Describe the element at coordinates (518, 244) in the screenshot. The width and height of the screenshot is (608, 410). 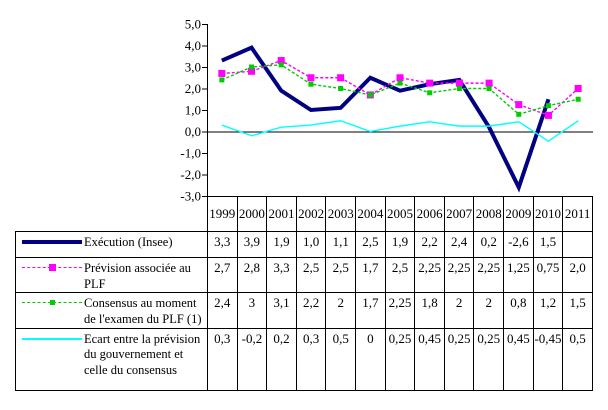
I see `value-cell: -2,6` at that location.